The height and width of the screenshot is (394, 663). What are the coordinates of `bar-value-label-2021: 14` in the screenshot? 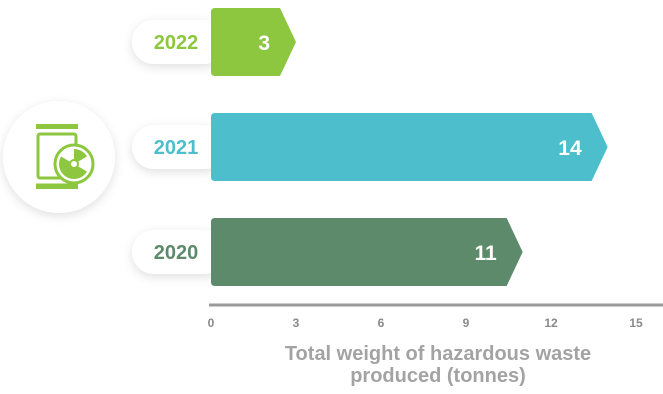 It's located at (570, 148).